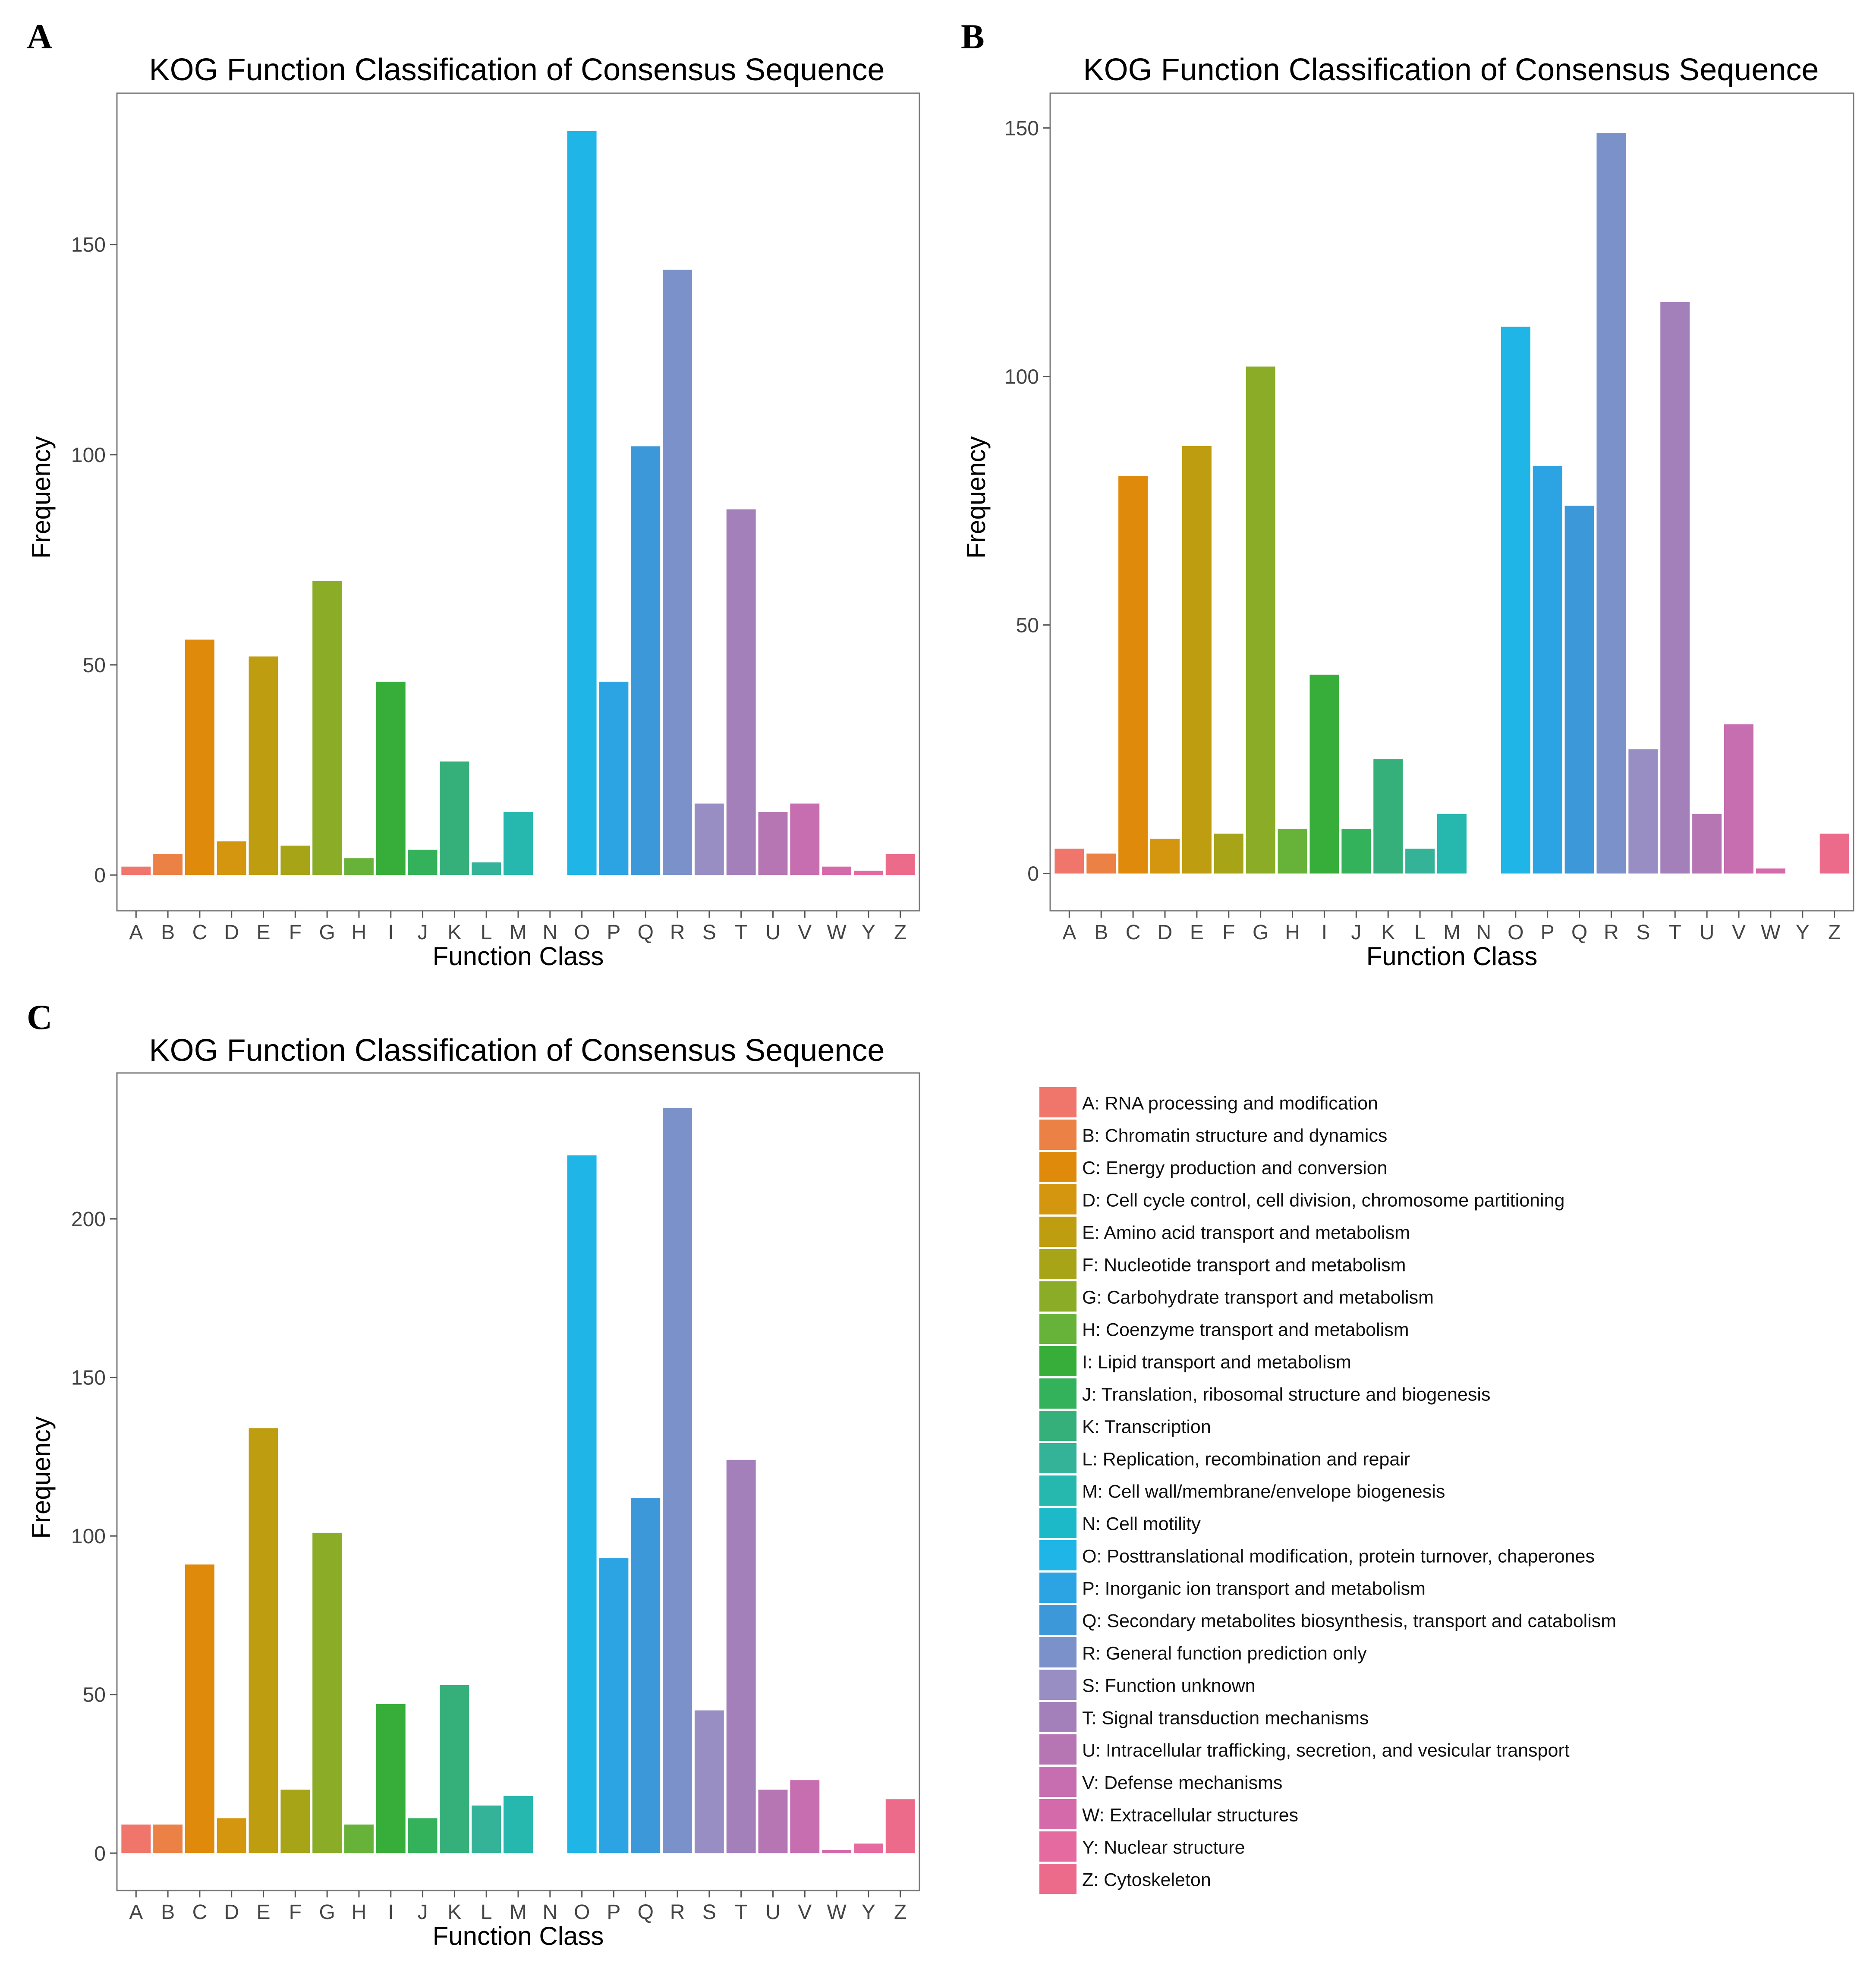  Describe the element at coordinates (1236, 1296) in the screenshot. I see `legend-item-g: G: Carbohydrate transport and metabolism` at that location.